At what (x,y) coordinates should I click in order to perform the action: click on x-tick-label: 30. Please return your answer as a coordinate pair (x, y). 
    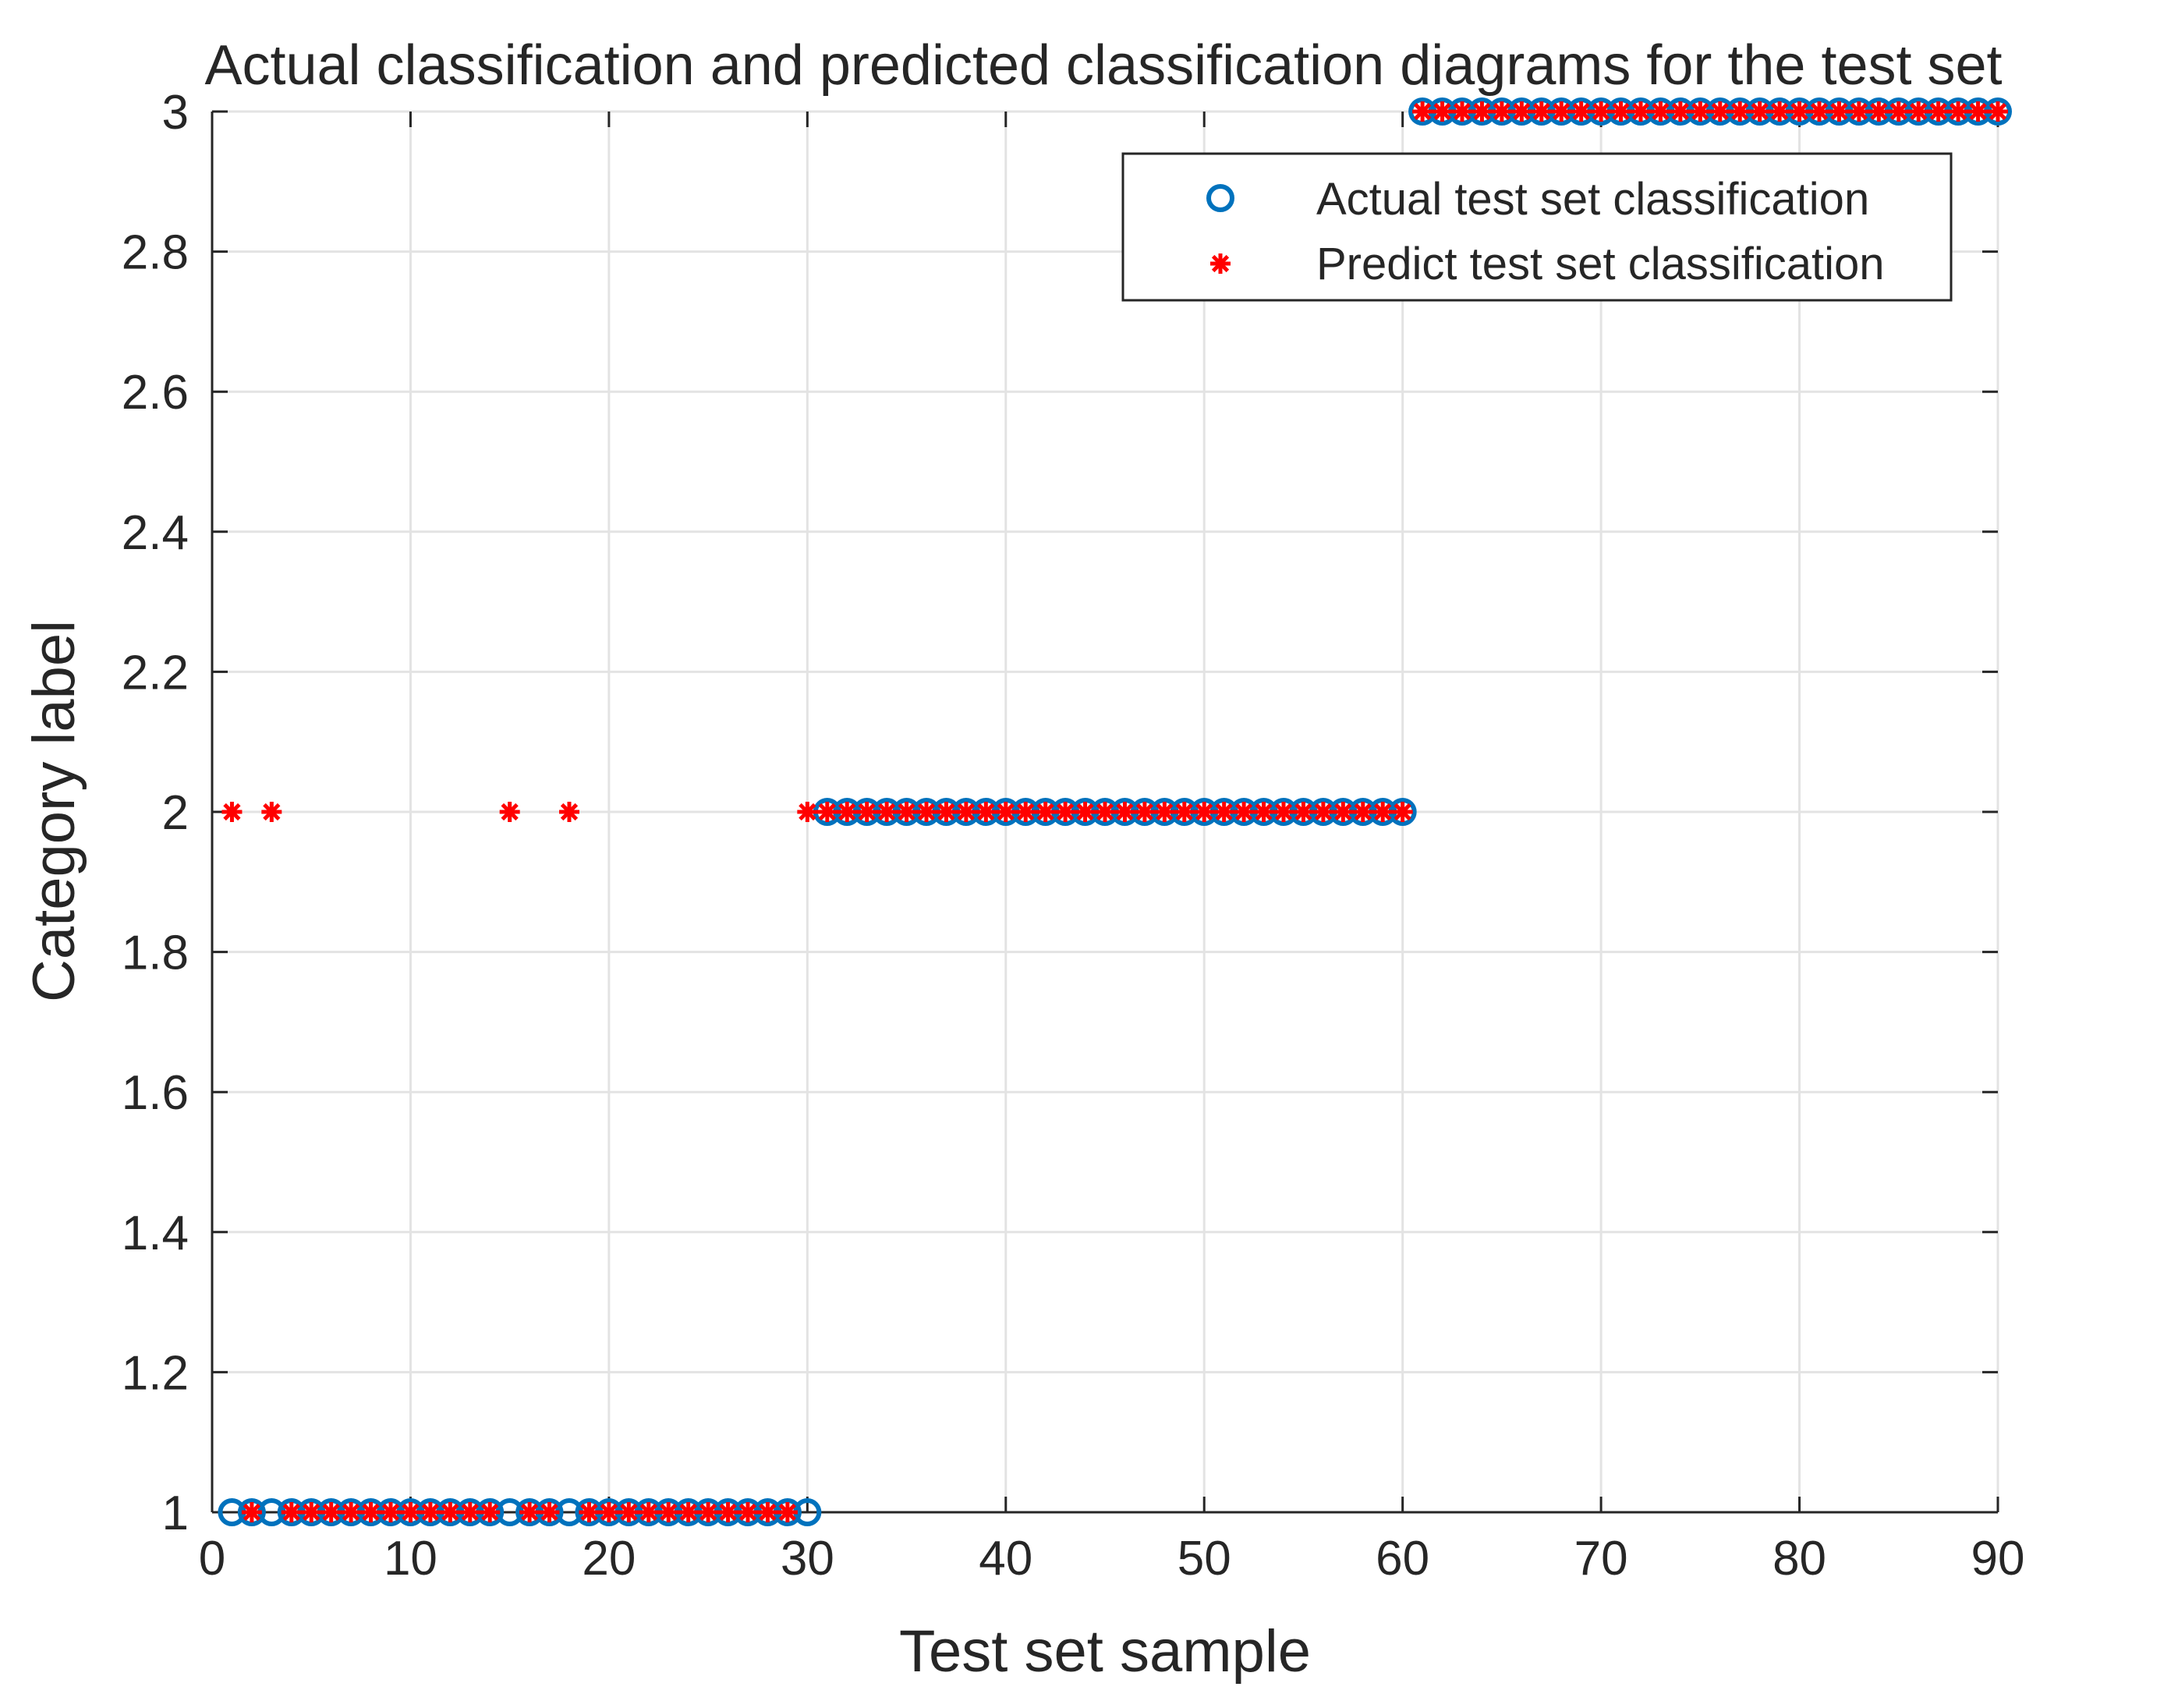
    Looking at the image, I should click on (807, 1559).